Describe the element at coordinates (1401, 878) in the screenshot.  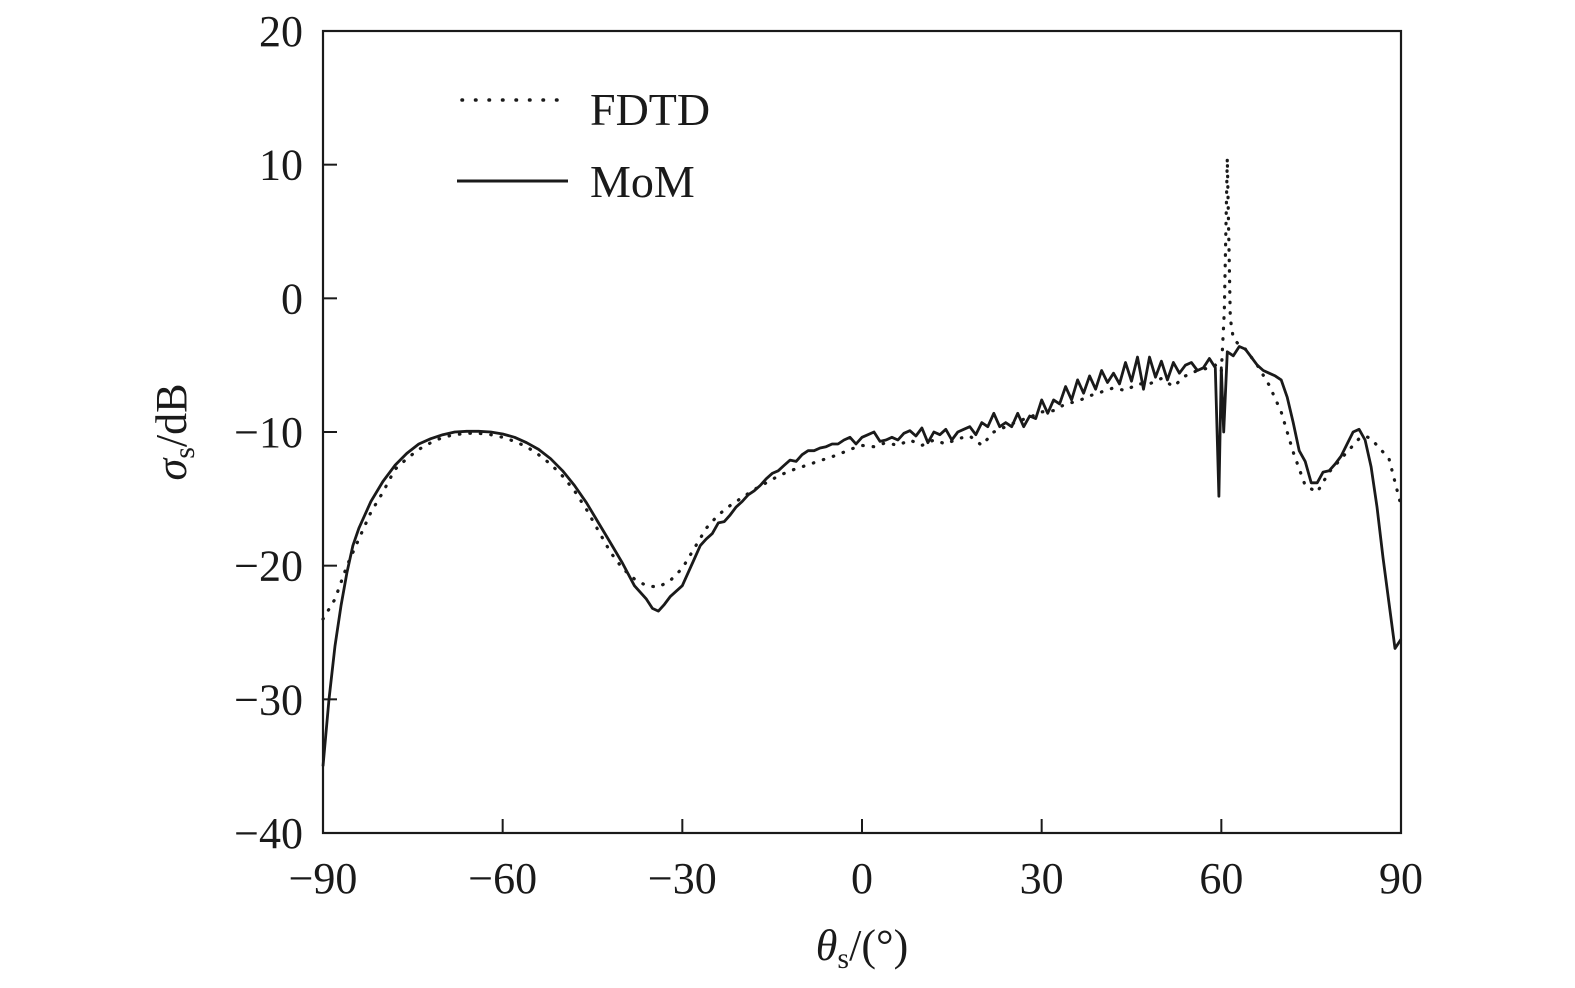
I see `x-tick-label: 90` at that location.